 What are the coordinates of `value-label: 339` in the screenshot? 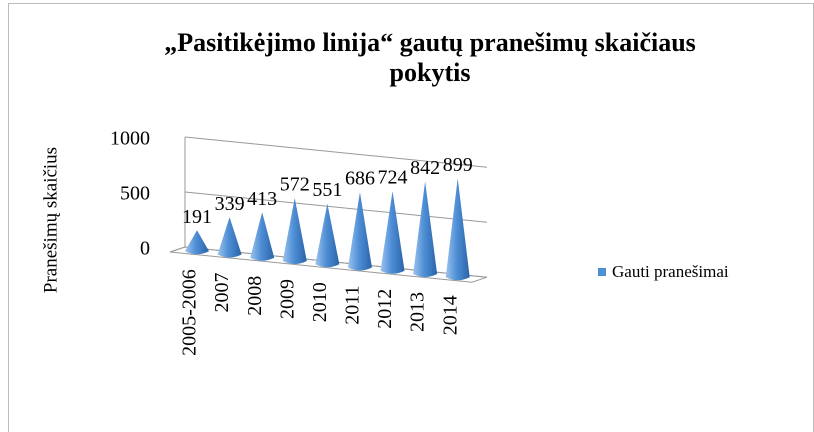 It's located at (230, 204).